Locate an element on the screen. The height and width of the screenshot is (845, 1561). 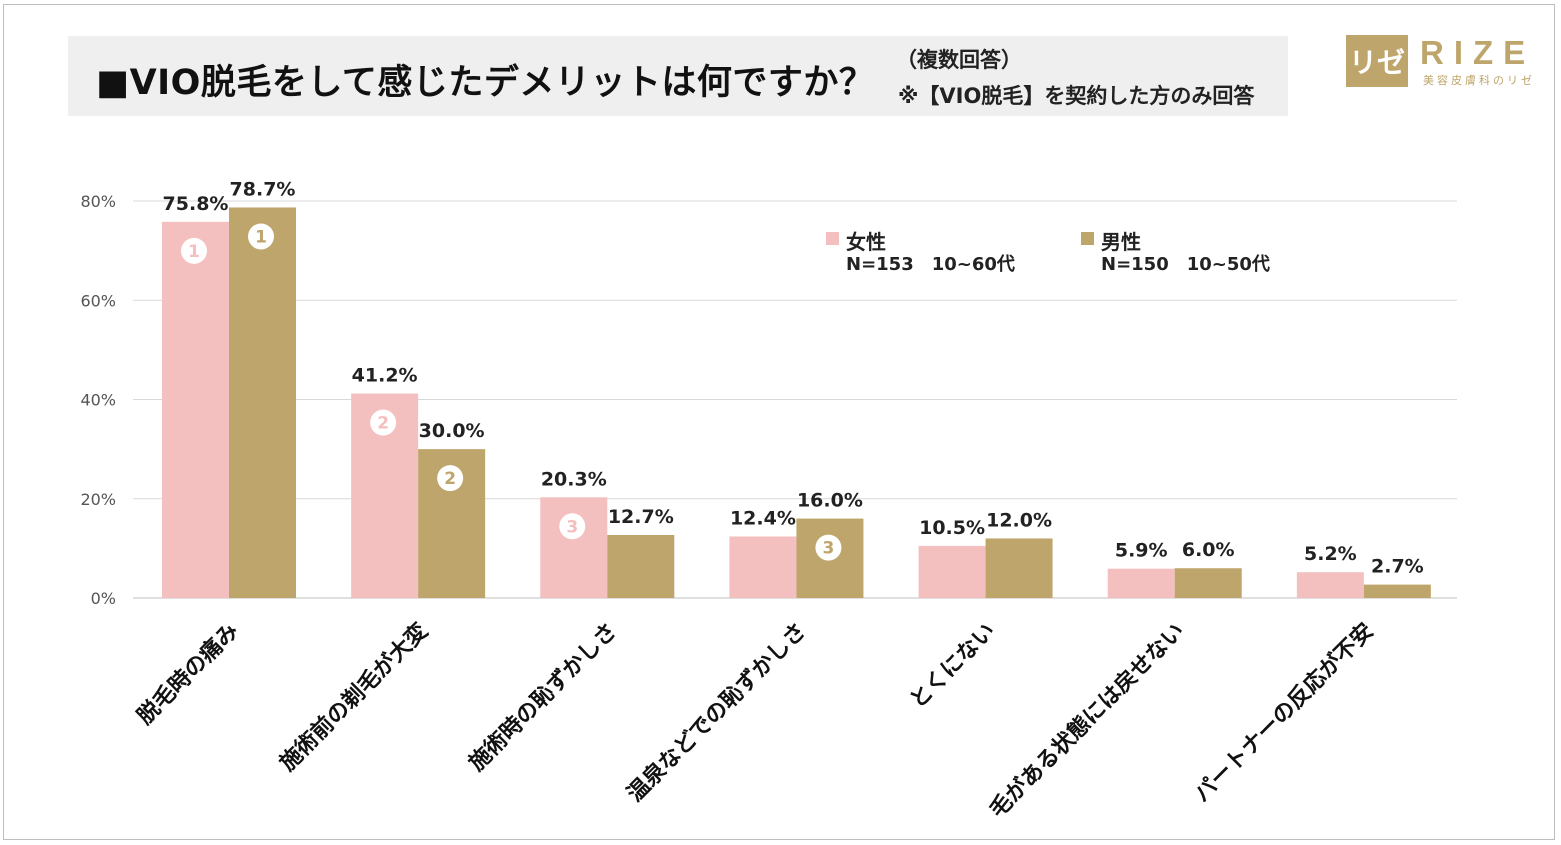
data-label: 30.0% is located at coordinates (452, 431).